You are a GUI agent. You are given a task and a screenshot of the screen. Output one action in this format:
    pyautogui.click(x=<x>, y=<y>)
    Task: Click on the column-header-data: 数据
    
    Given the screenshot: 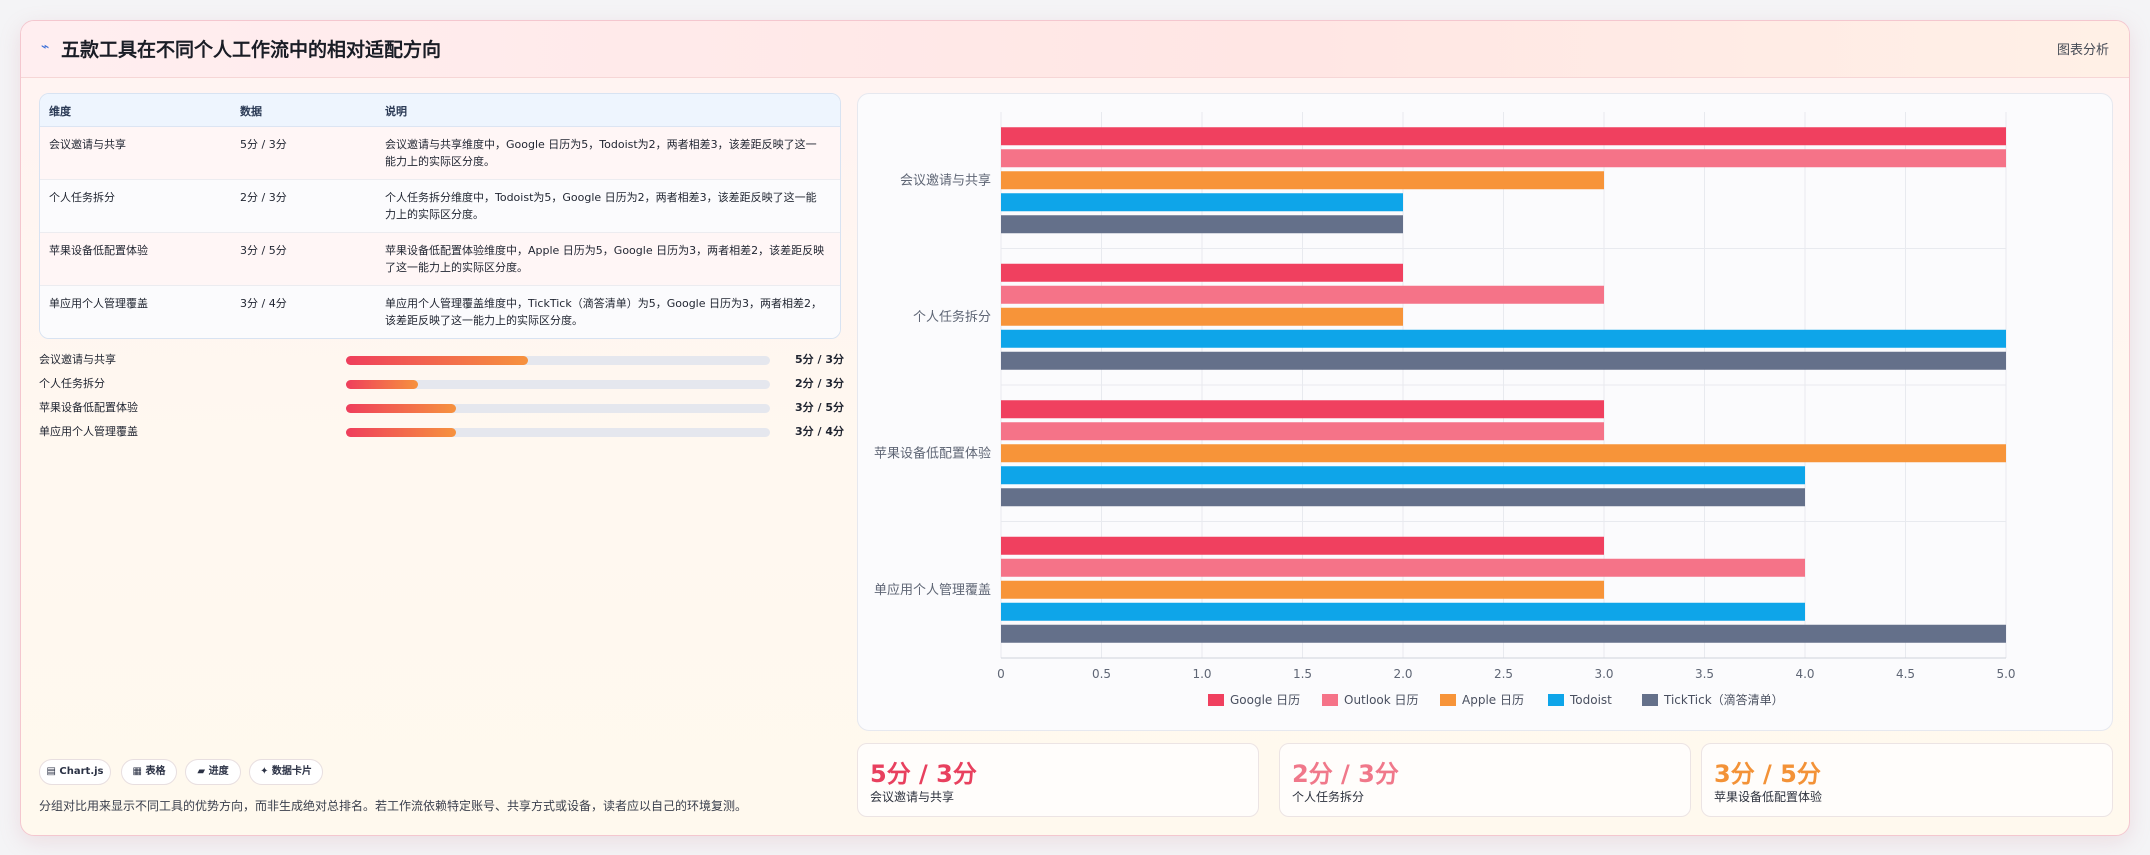 What is the action you would take?
    pyautogui.click(x=251, y=111)
    